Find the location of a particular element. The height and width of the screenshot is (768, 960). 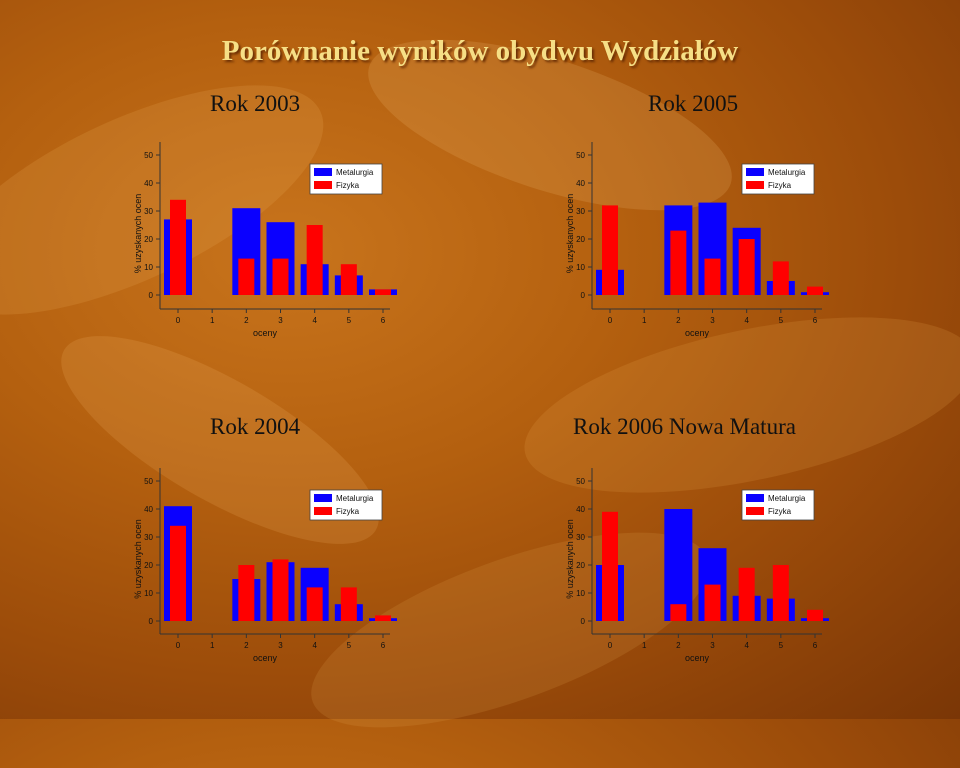

chart-subtitle-2003: Rok 2003 is located at coordinates (255, 103).